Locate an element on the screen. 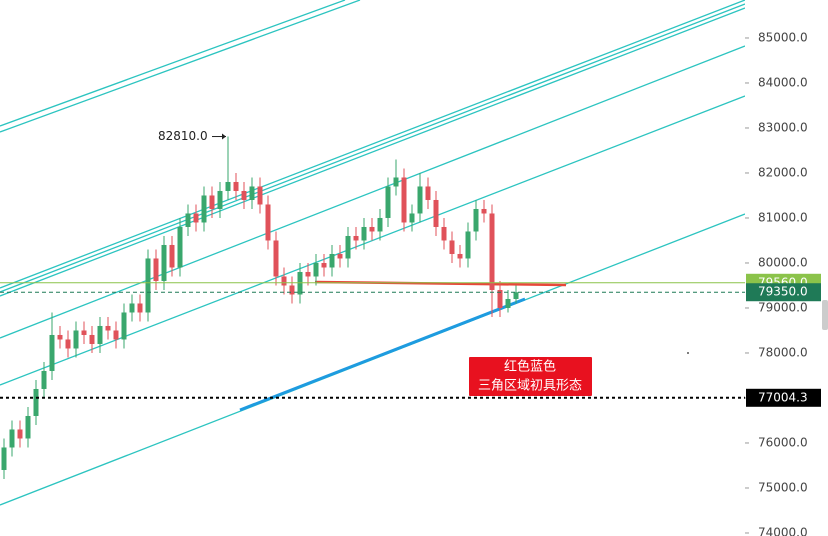 This screenshot has height=536, width=828. y-tick-label: 79000.0 is located at coordinates (783, 307).